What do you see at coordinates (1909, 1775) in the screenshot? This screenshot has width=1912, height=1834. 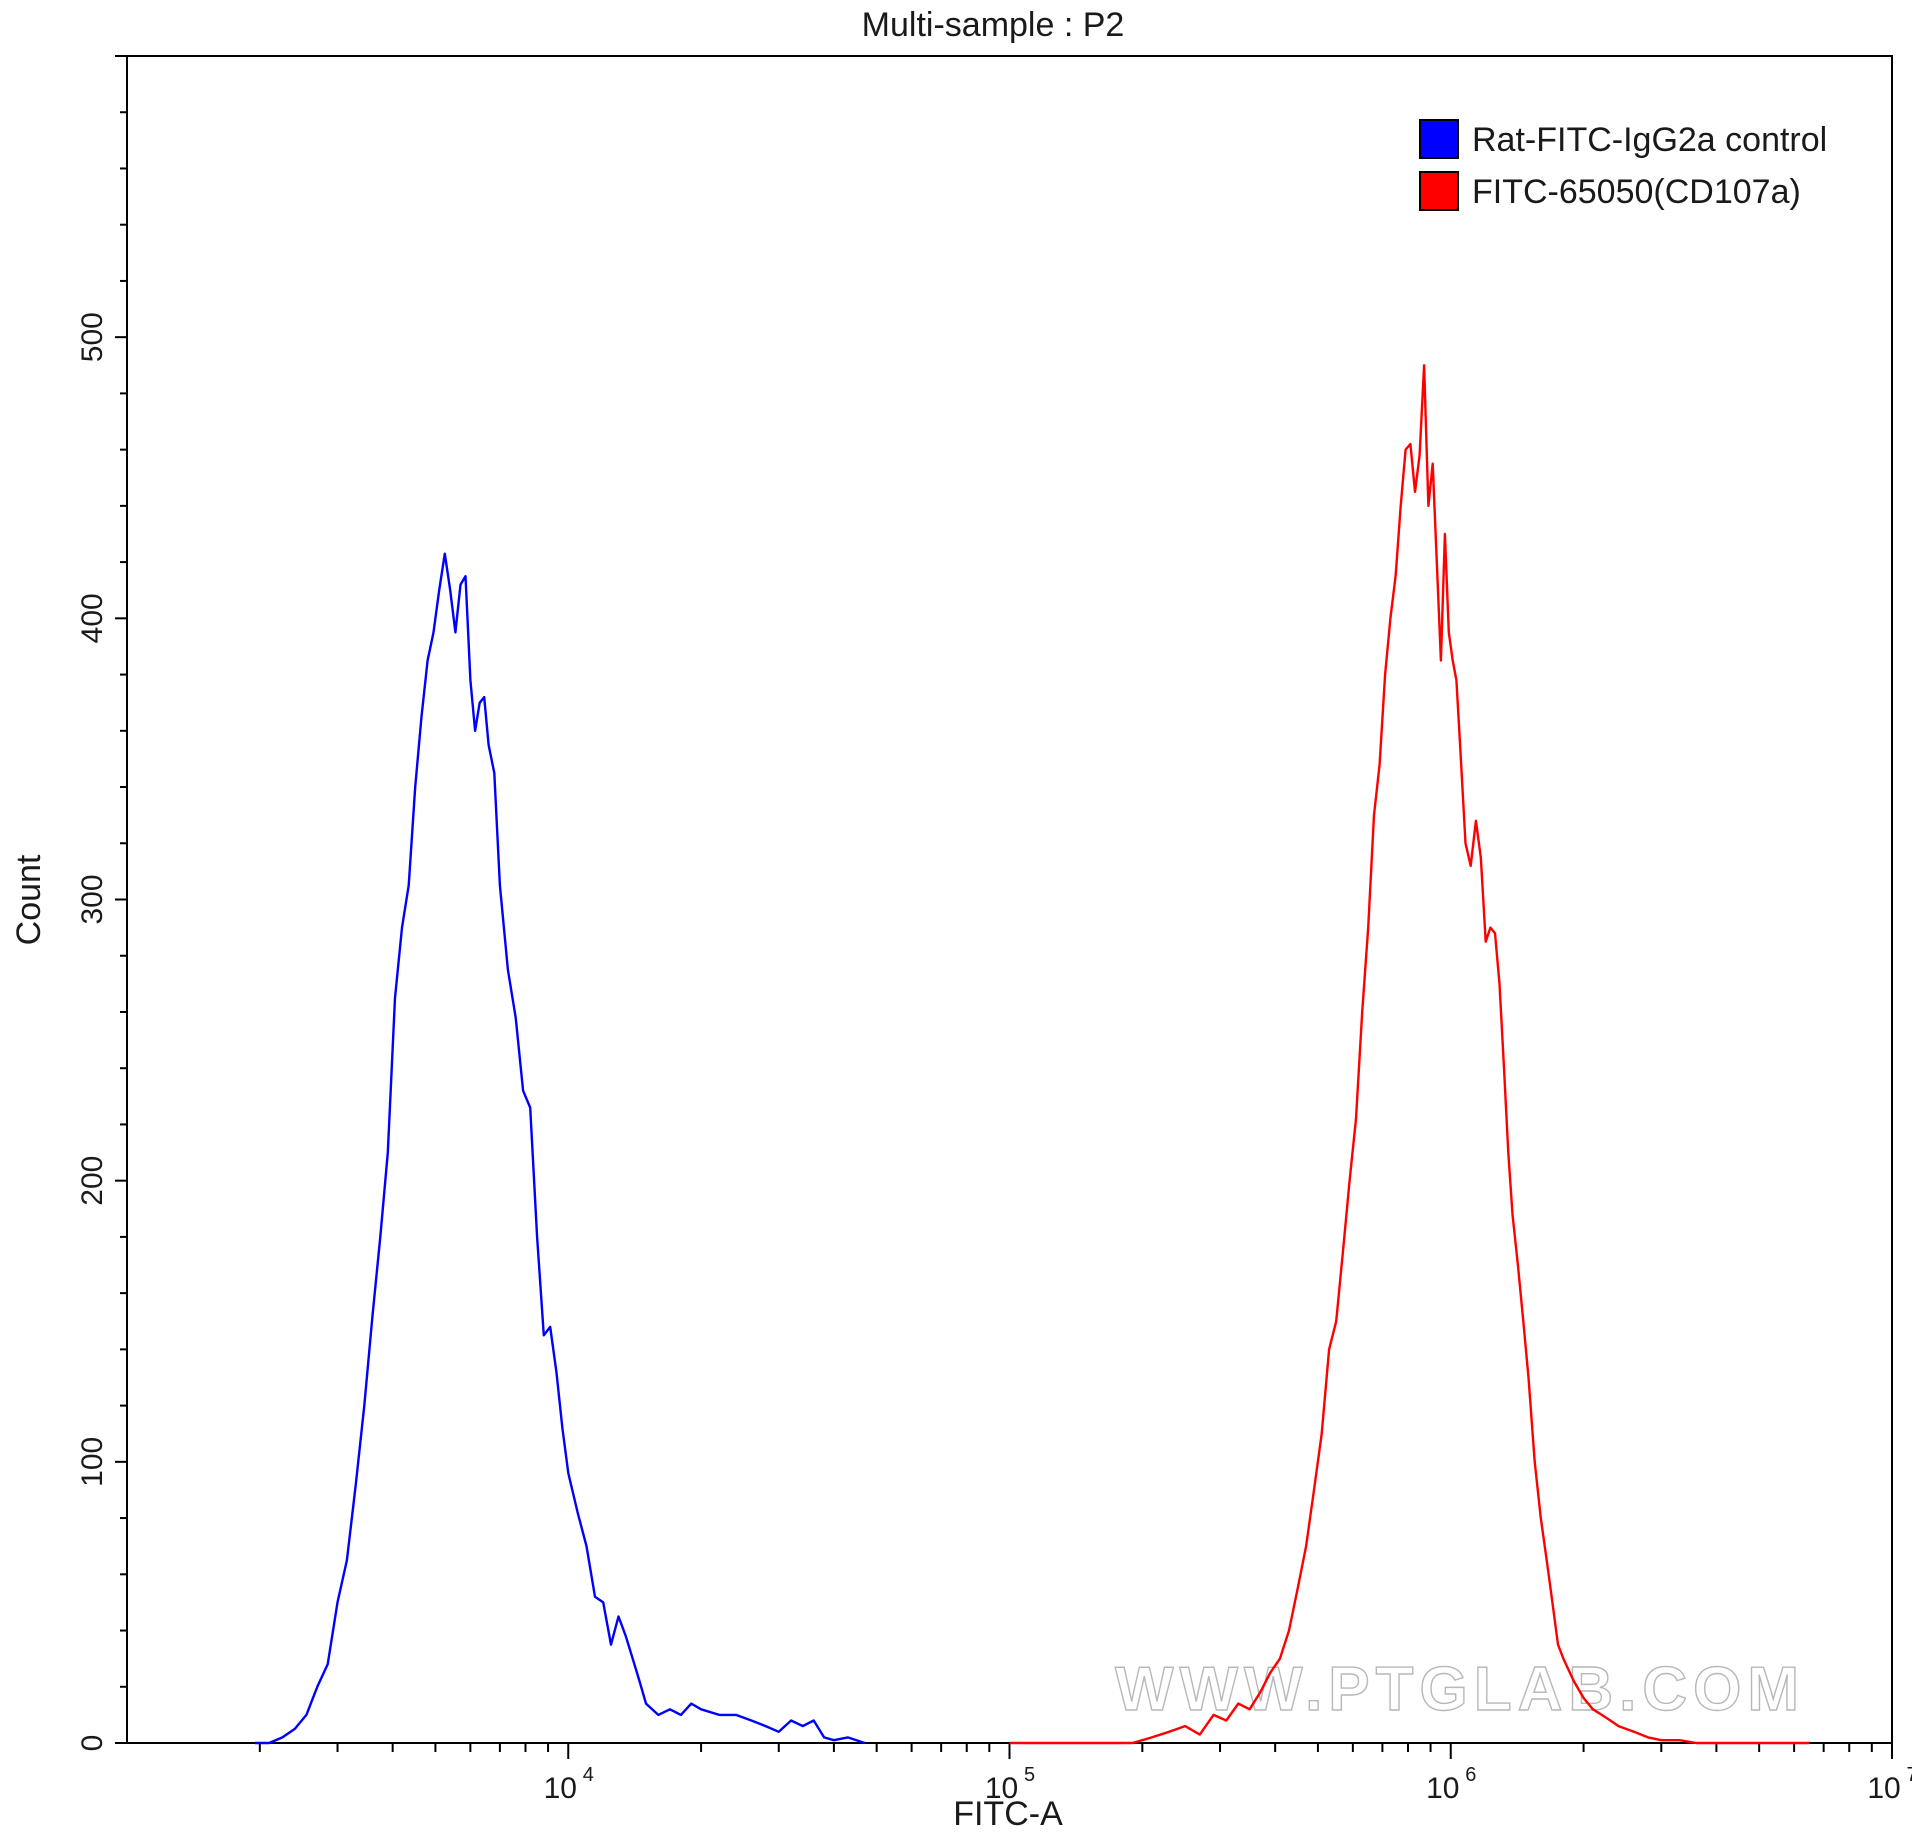 I see `x-tick-exponent: 7` at bounding box center [1909, 1775].